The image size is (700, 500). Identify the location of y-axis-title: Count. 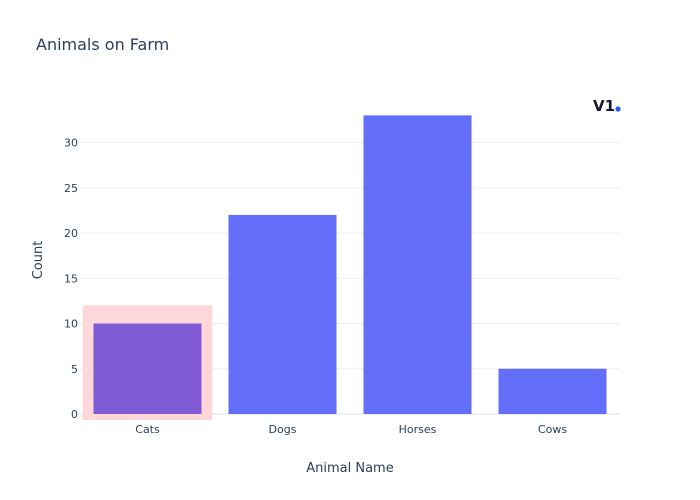
(38, 260).